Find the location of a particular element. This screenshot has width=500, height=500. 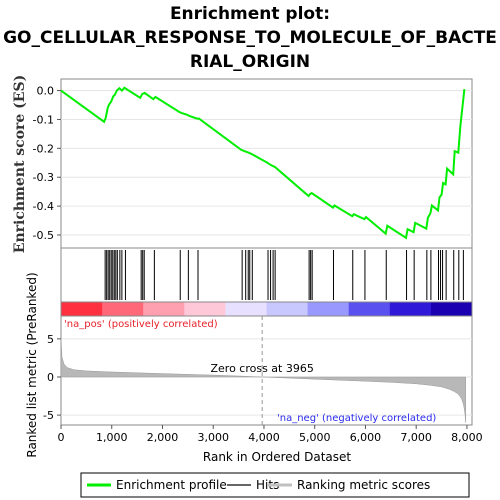

x-tick-label: 5,000 is located at coordinates (315, 437).